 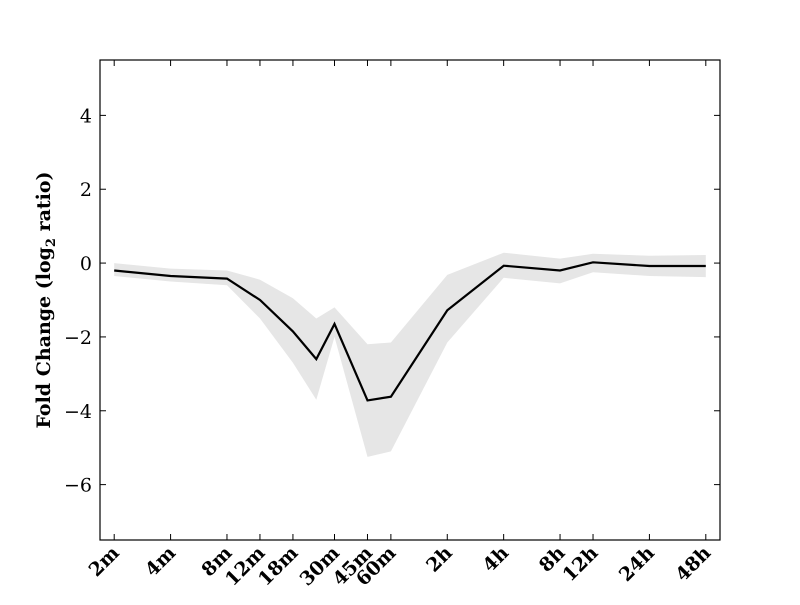 What do you see at coordinates (693, 564) in the screenshot?
I see `x-tick-label: 48h` at bounding box center [693, 564].